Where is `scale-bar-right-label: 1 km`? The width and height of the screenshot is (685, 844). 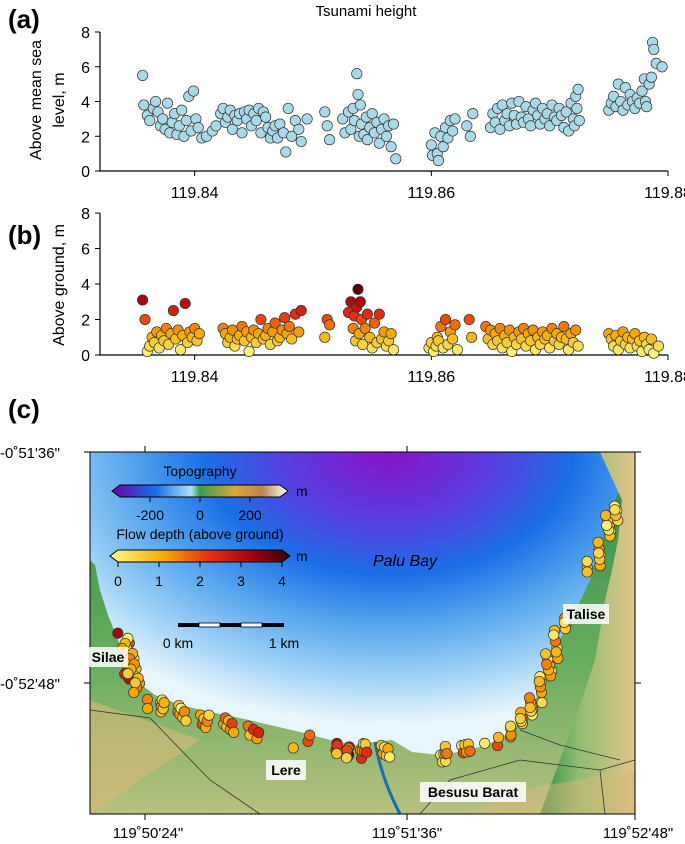
scale-bar-right-label: 1 km is located at coordinates (284, 643).